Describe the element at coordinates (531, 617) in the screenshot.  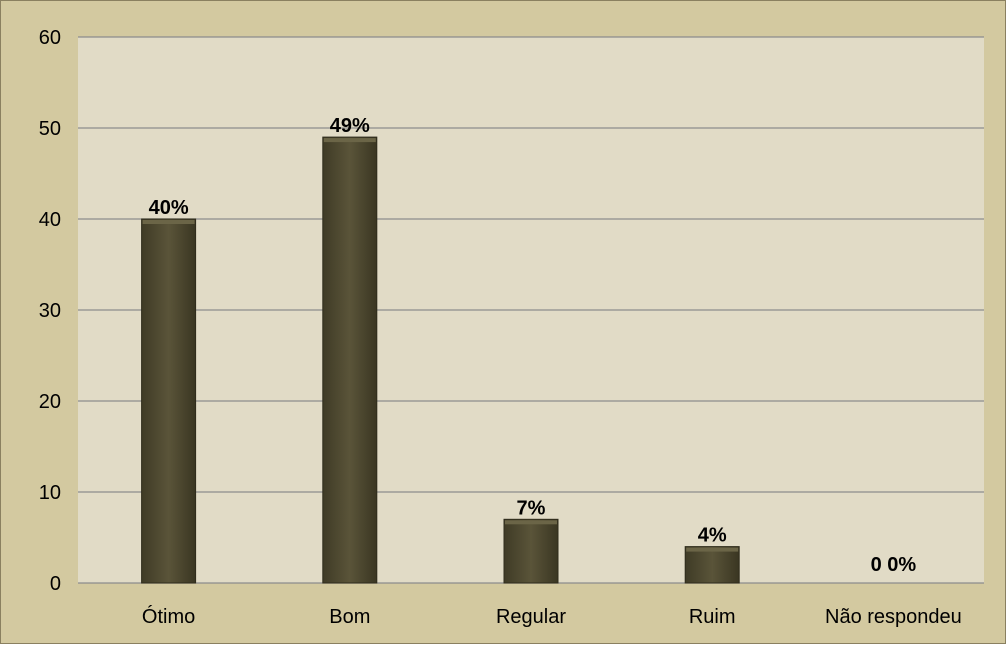
I see `x-tick-label: Regular` at that location.